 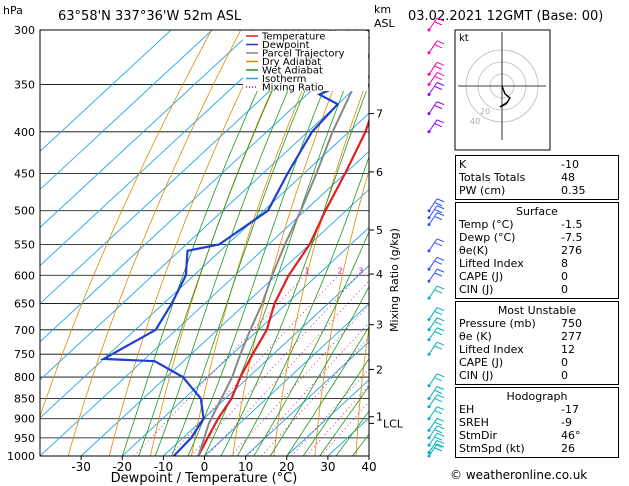 I want to click on wind-barbs, so click(x=436, y=237).